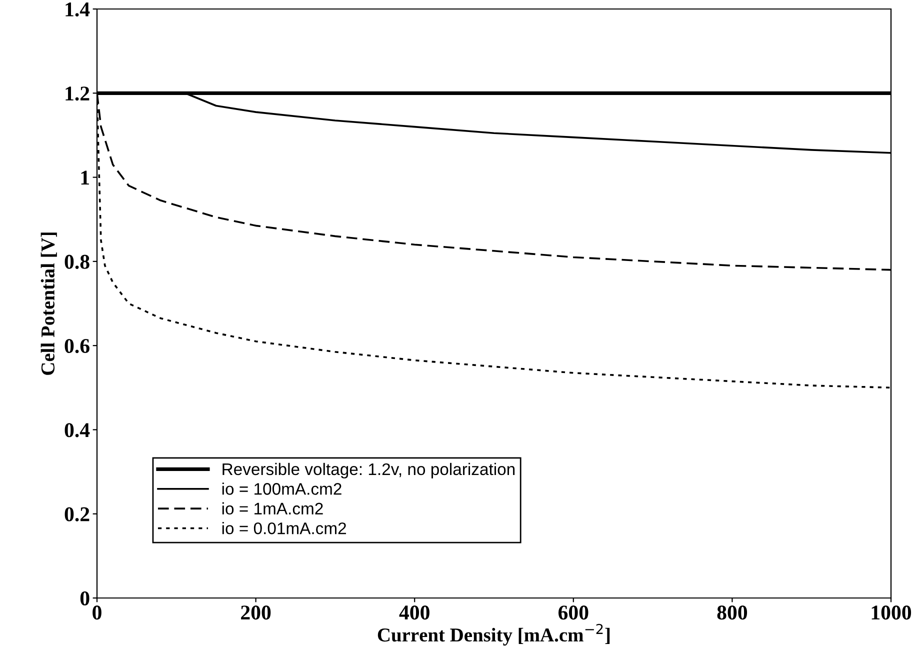 This screenshot has width=917, height=654. What do you see at coordinates (77, 430) in the screenshot?
I see `y-tick-label: 0.4` at bounding box center [77, 430].